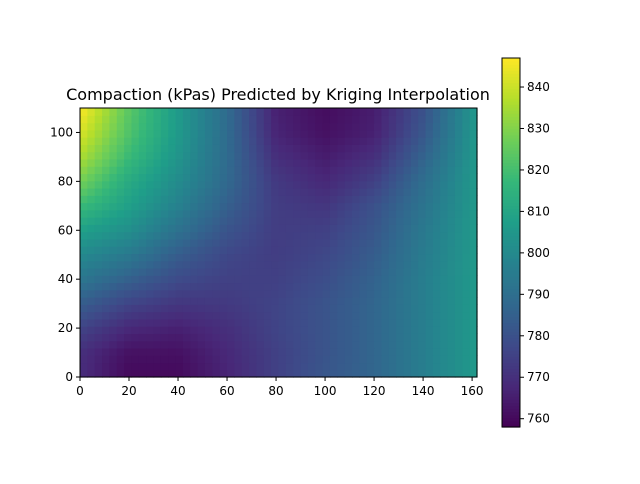 The width and height of the screenshot is (640, 484). I want to click on colorbar-tick-label: 780, so click(538, 336).